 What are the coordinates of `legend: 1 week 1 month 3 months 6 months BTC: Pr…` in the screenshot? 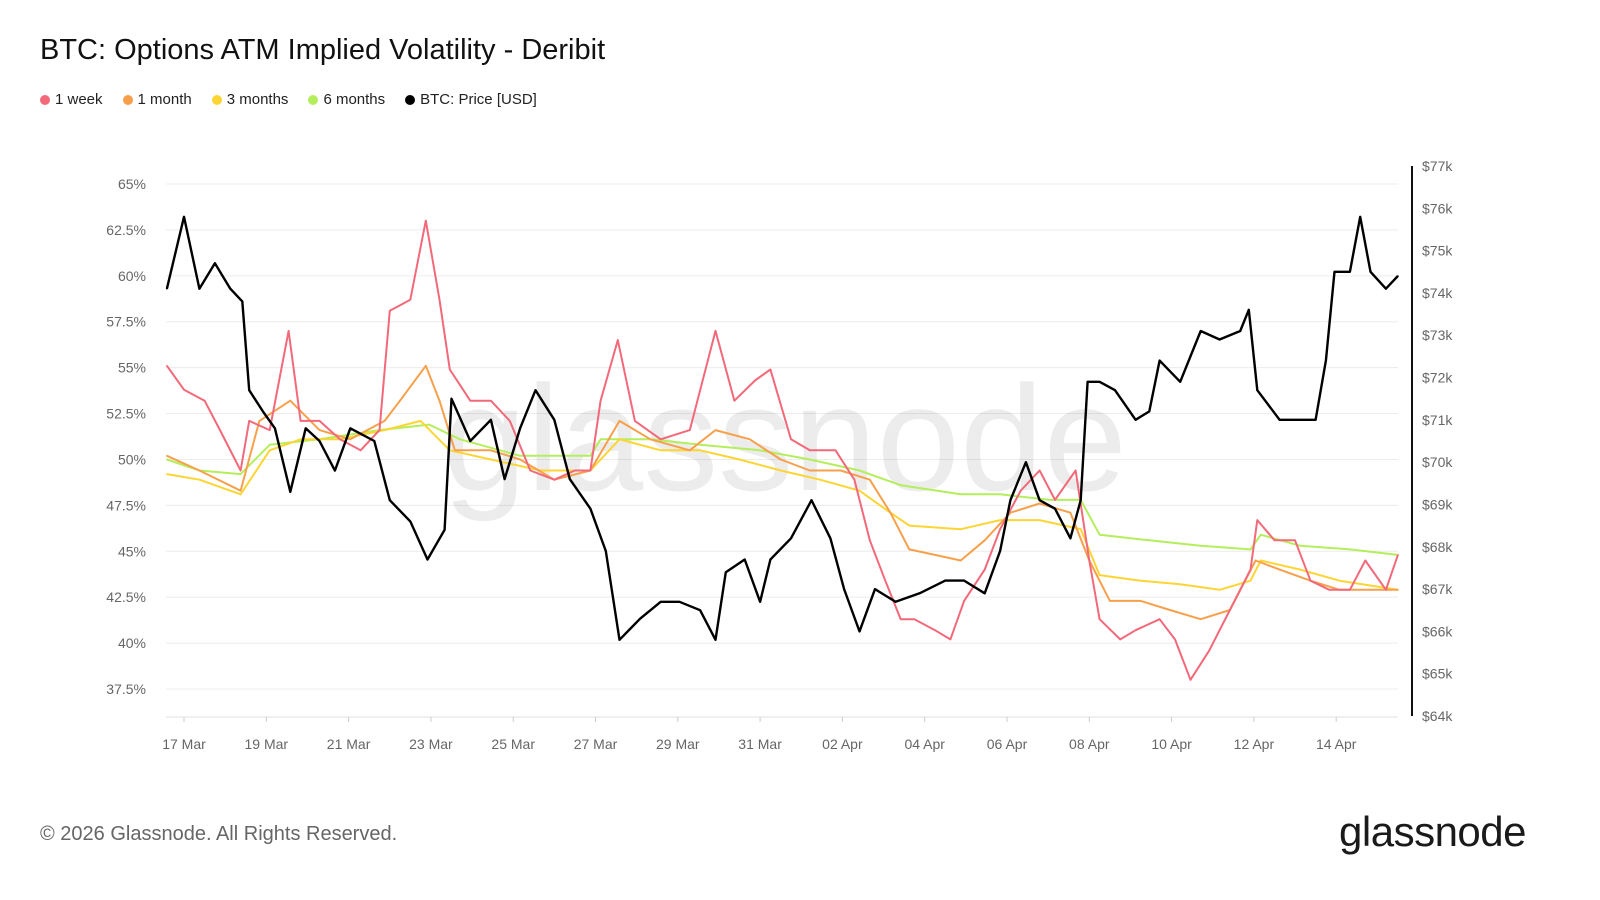 It's located at (288, 99).